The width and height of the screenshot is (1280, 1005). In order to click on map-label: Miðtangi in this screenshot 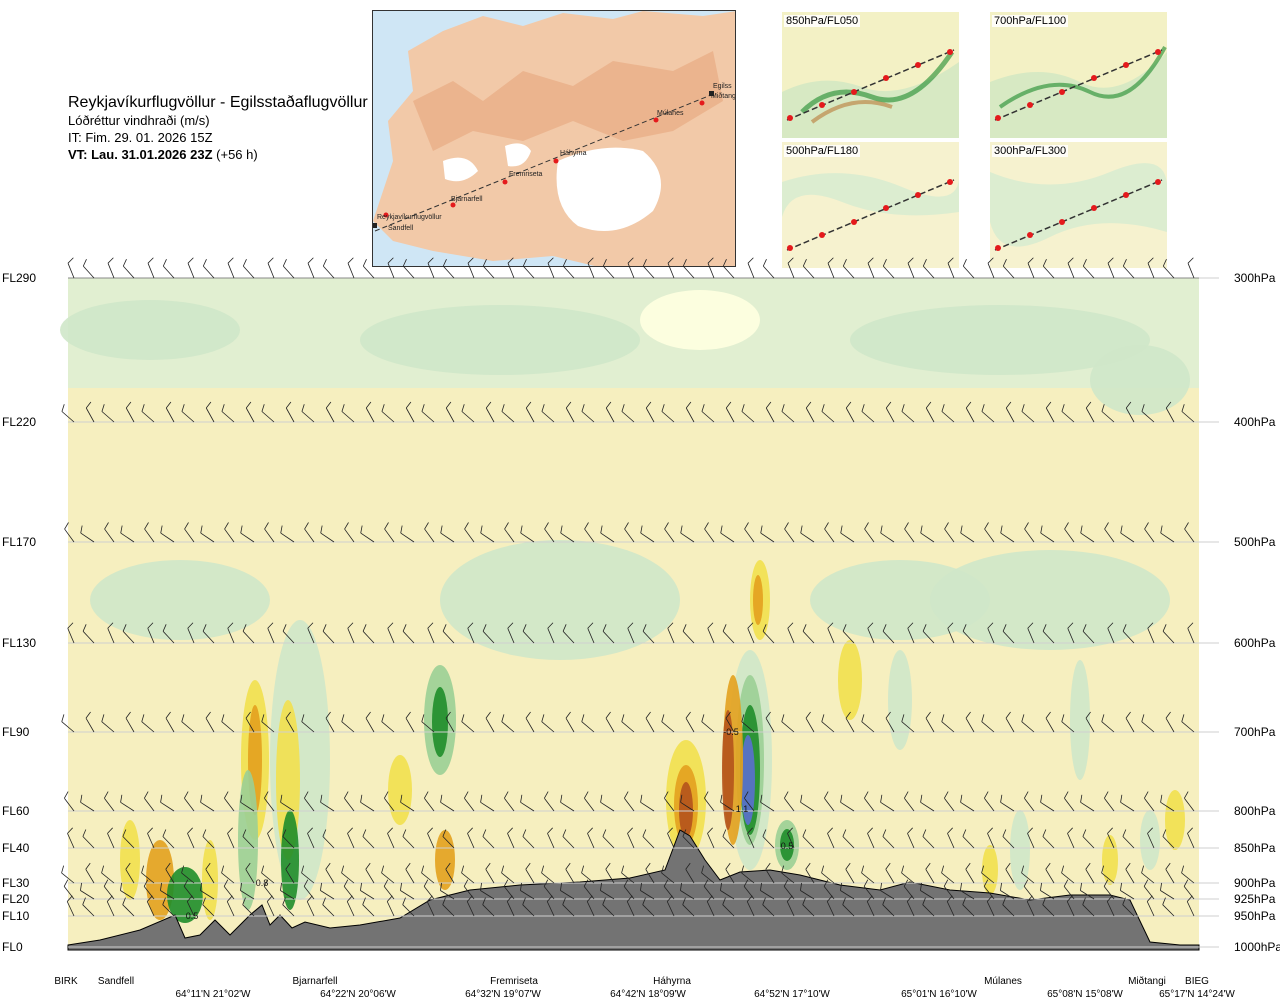, I will do `click(723, 96)`.